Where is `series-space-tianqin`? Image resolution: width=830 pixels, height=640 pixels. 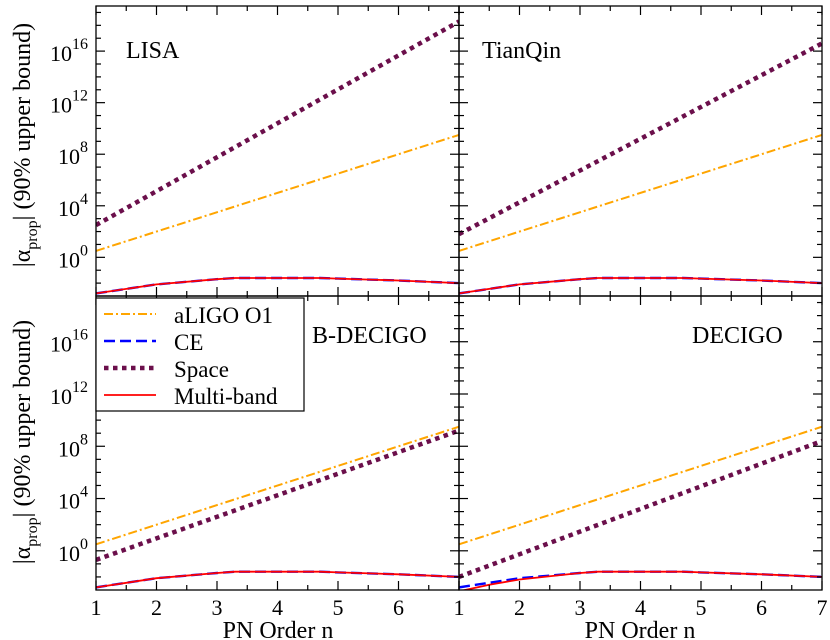
series-space-tianqin is located at coordinates (640, 139).